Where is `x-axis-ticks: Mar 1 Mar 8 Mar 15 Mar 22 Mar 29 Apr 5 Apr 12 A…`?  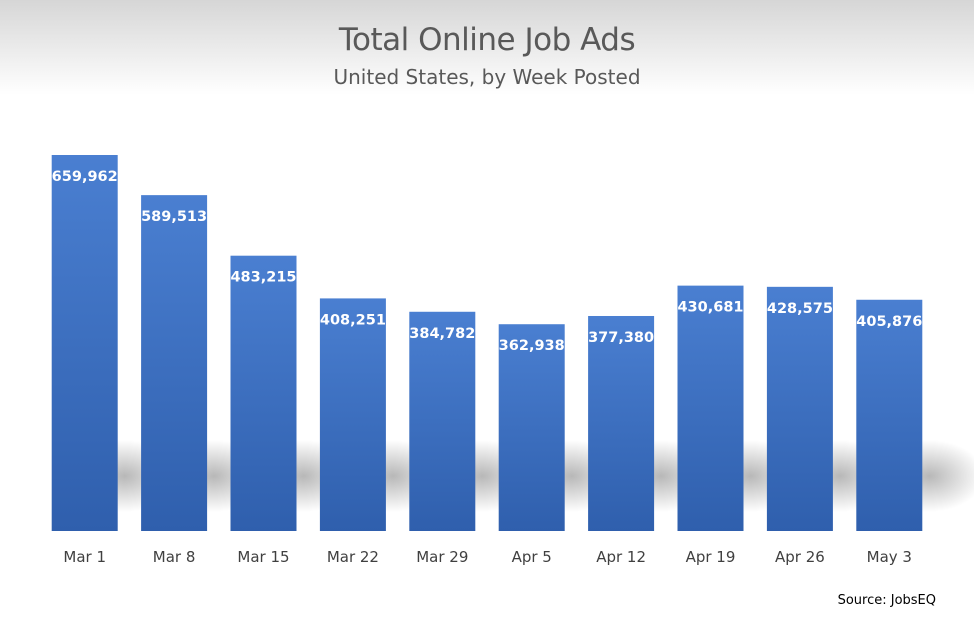 x-axis-ticks: Mar 1 Mar 8 Mar 15 Mar 22 Mar 29 Apr 5 Apr 12 A… is located at coordinates (487, 557).